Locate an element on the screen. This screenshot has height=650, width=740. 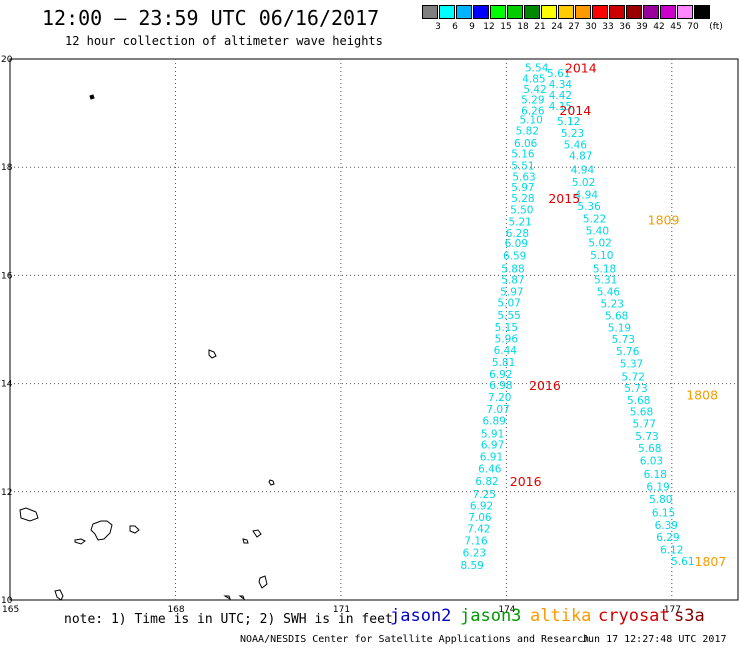
wave-height-value: 5.80 is located at coordinates (660, 500).